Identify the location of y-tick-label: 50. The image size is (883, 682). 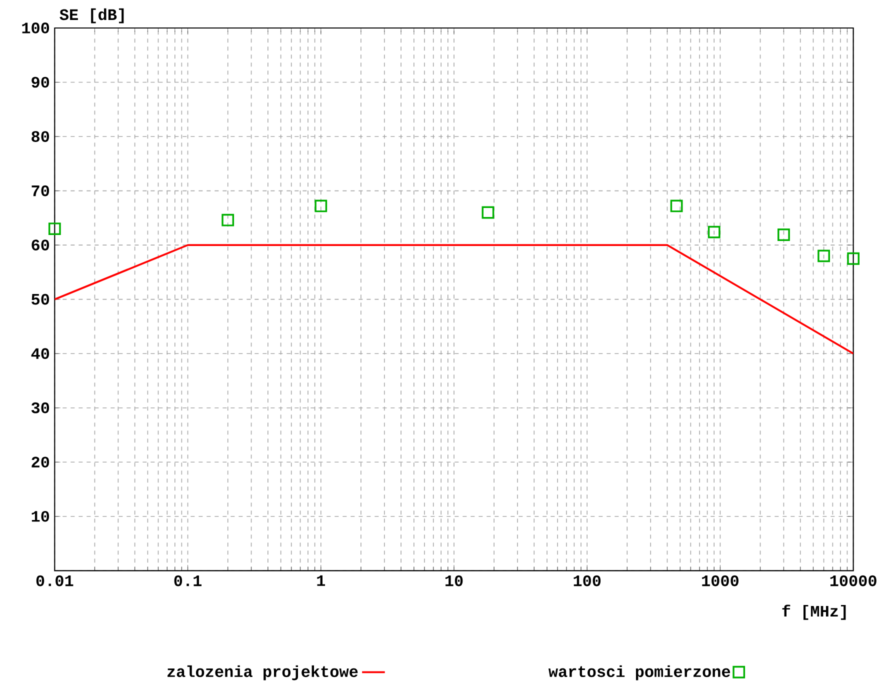
(41, 299).